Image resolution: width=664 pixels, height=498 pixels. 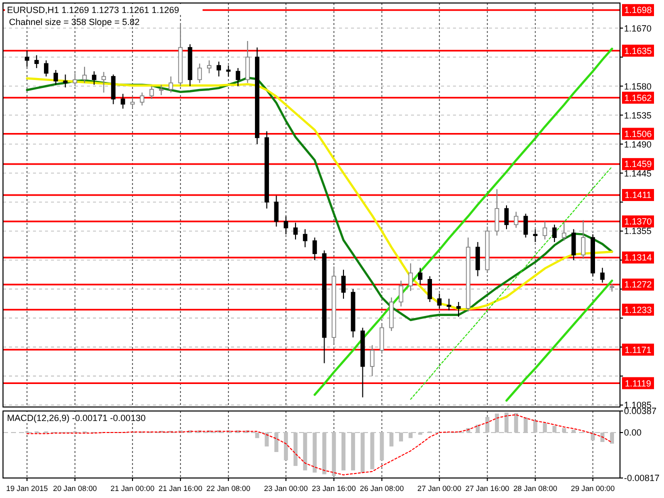 I want to click on chart-title: MACD(12,26,9) -0.00171 -0.00130, so click(x=76, y=418).